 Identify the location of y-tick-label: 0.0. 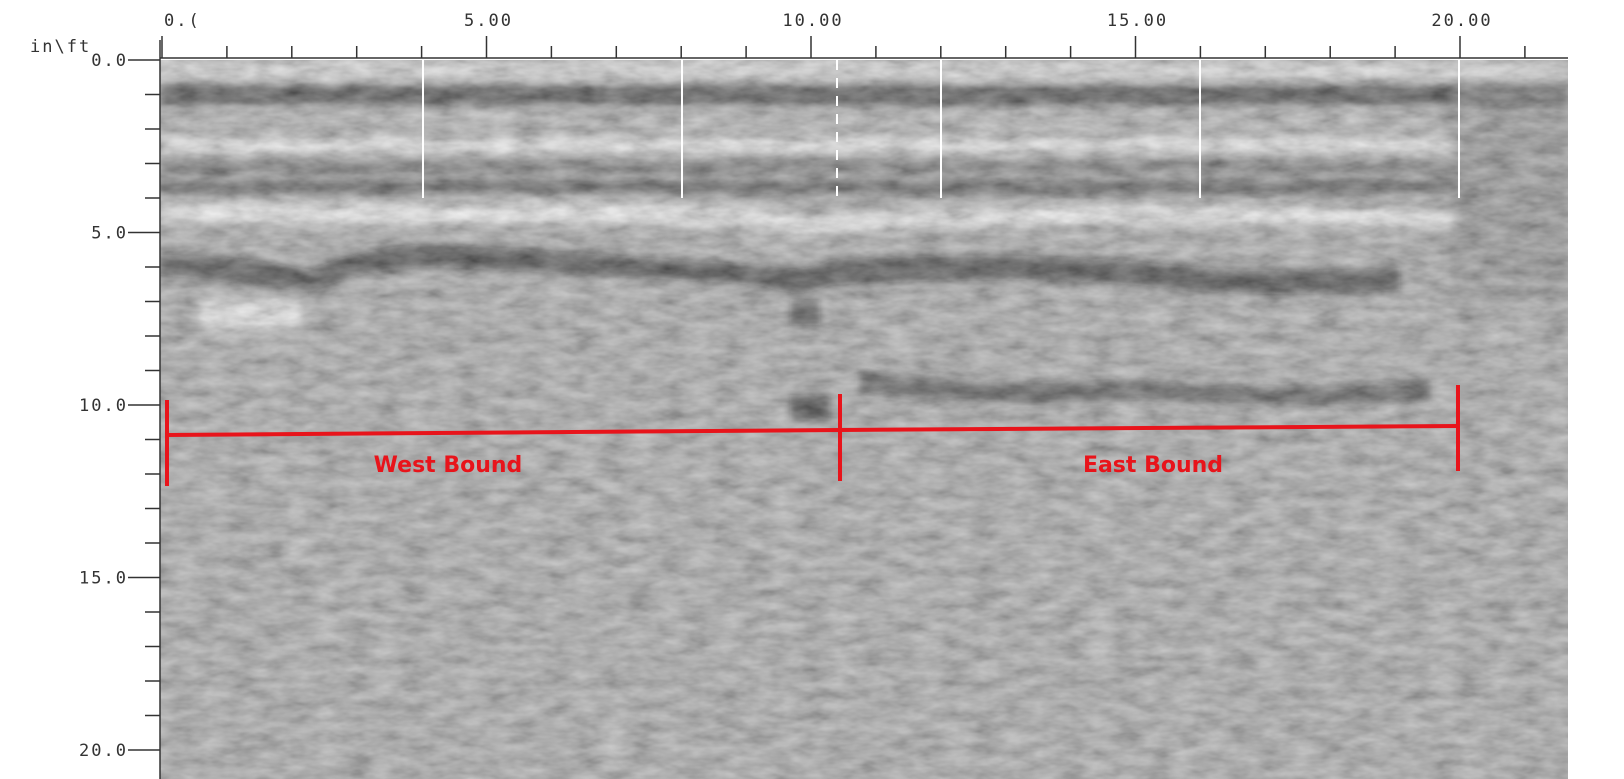
(109, 61).